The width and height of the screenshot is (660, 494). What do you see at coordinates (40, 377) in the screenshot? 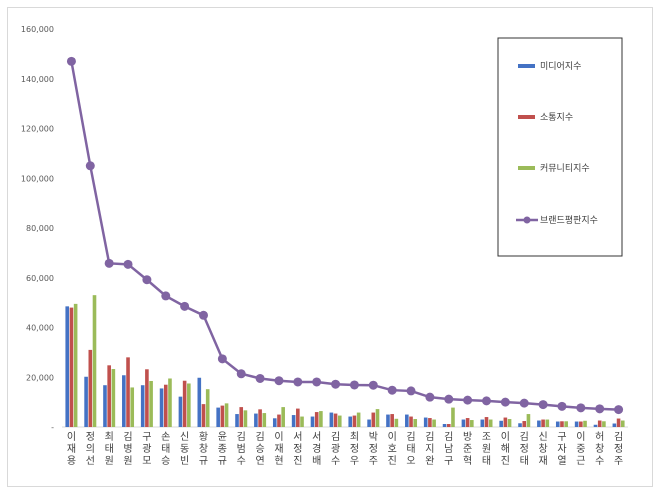
I see `y-tick-label: 20,000` at bounding box center [40, 377].